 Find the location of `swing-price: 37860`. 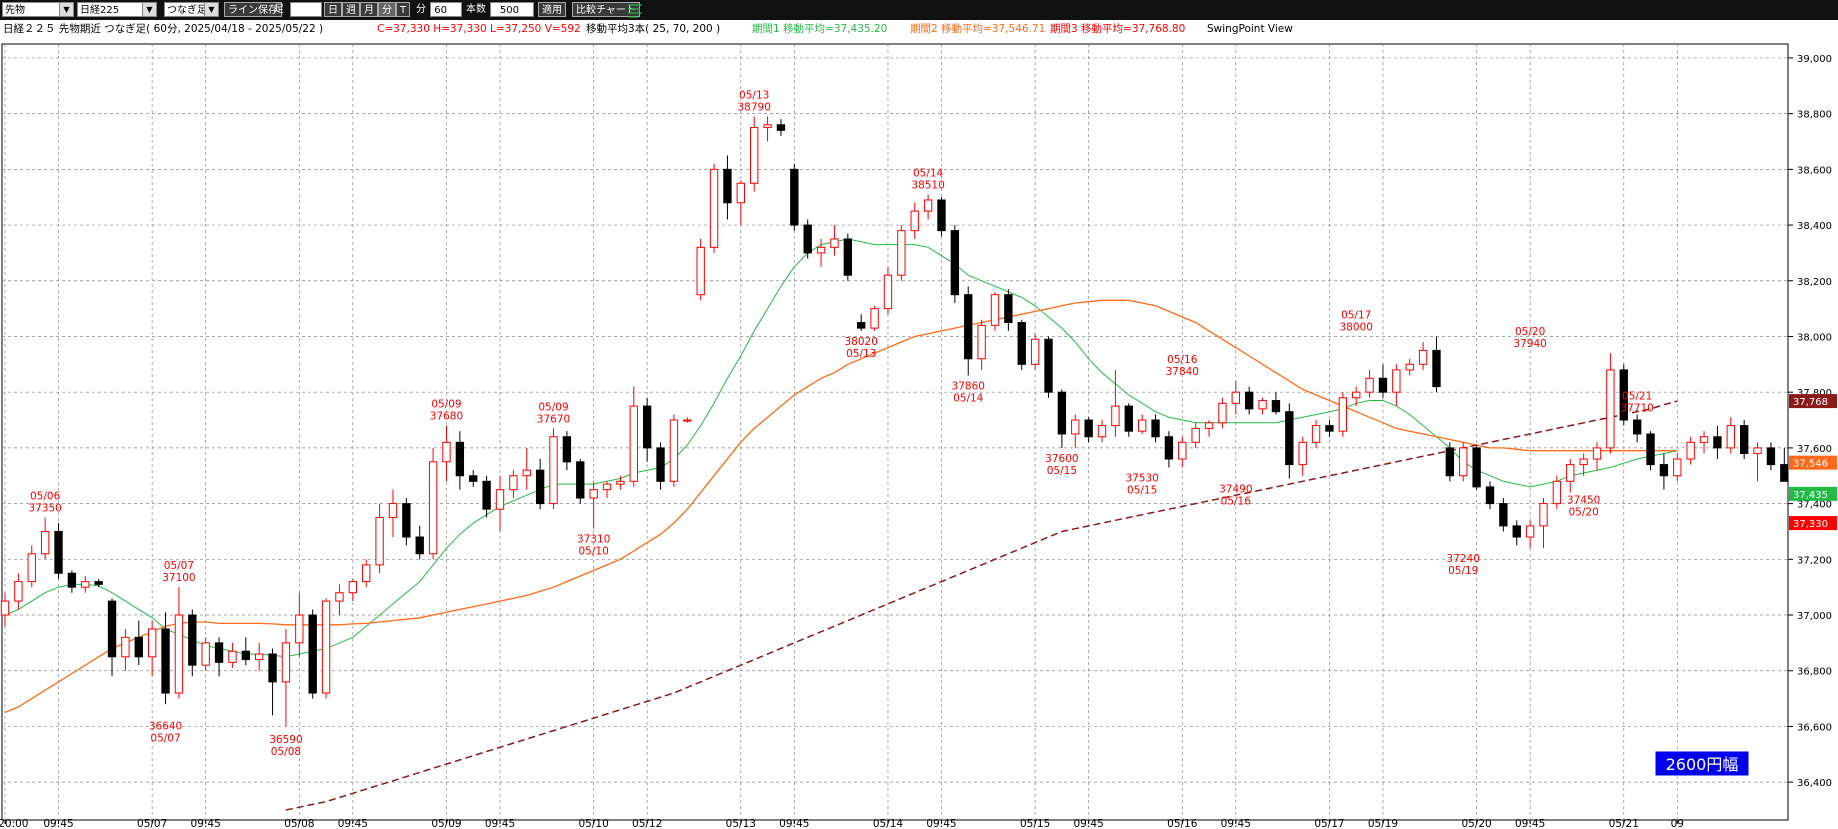

swing-price: 37860 is located at coordinates (968, 386).